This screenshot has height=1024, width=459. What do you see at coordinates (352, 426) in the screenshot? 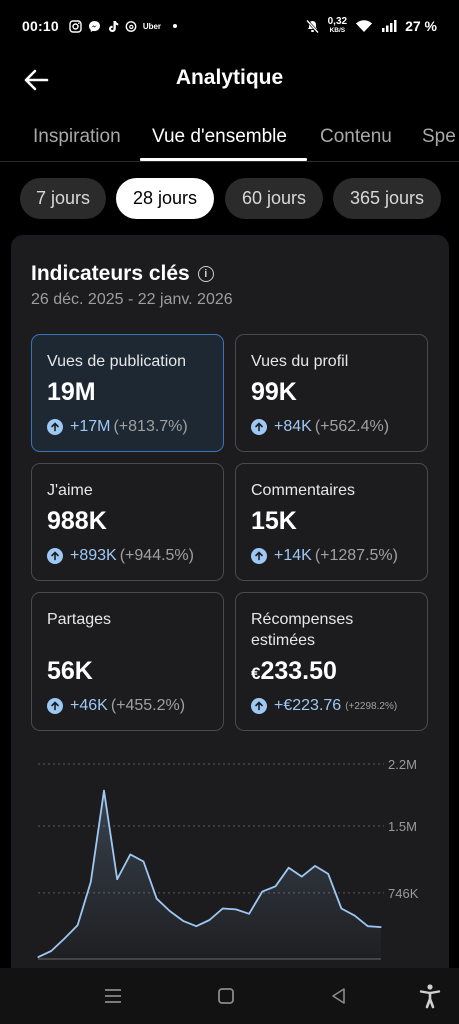
I see `delta-pct: (+562.4%)` at bounding box center [352, 426].